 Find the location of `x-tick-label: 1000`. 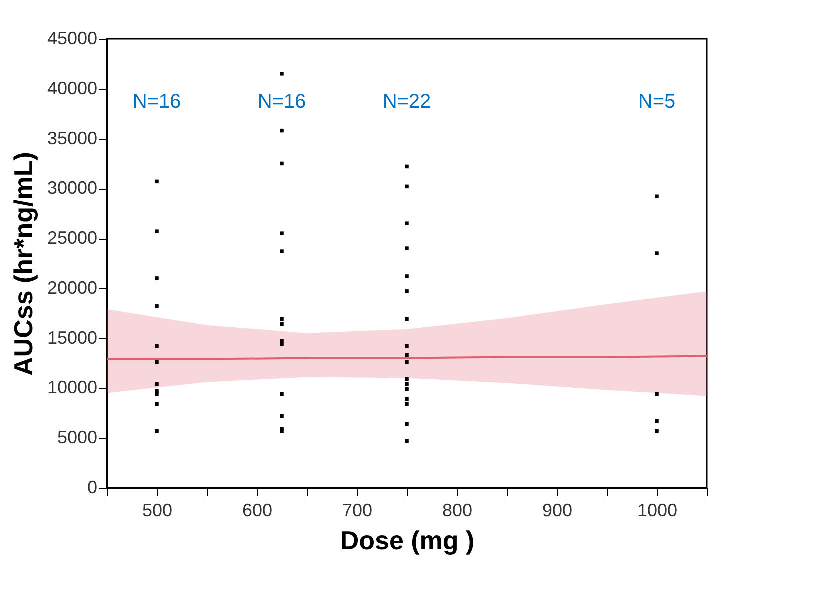

x-tick-label: 1000 is located at coordinates (657, 510).